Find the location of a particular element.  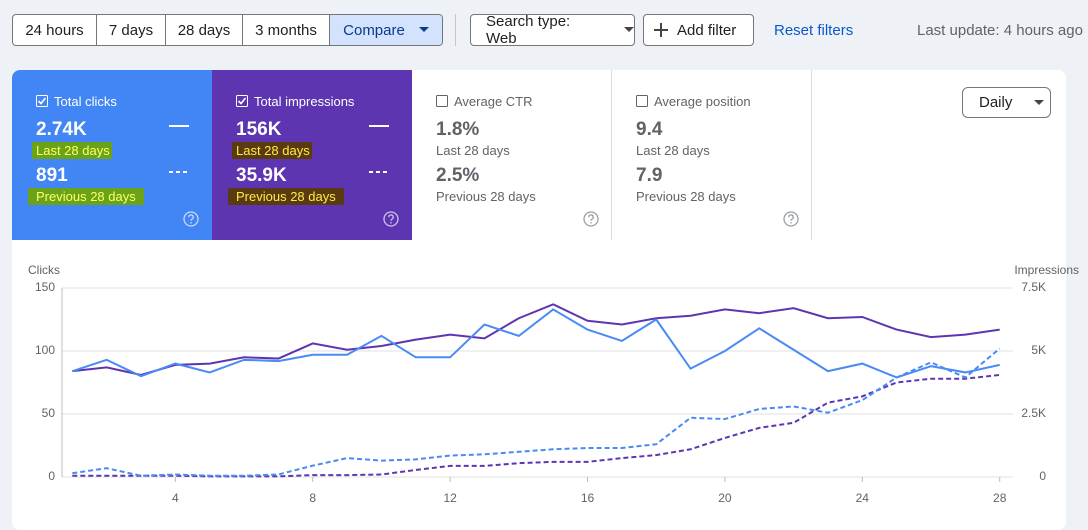

x-tick-label: 12 is located at coordinates (450, 498).